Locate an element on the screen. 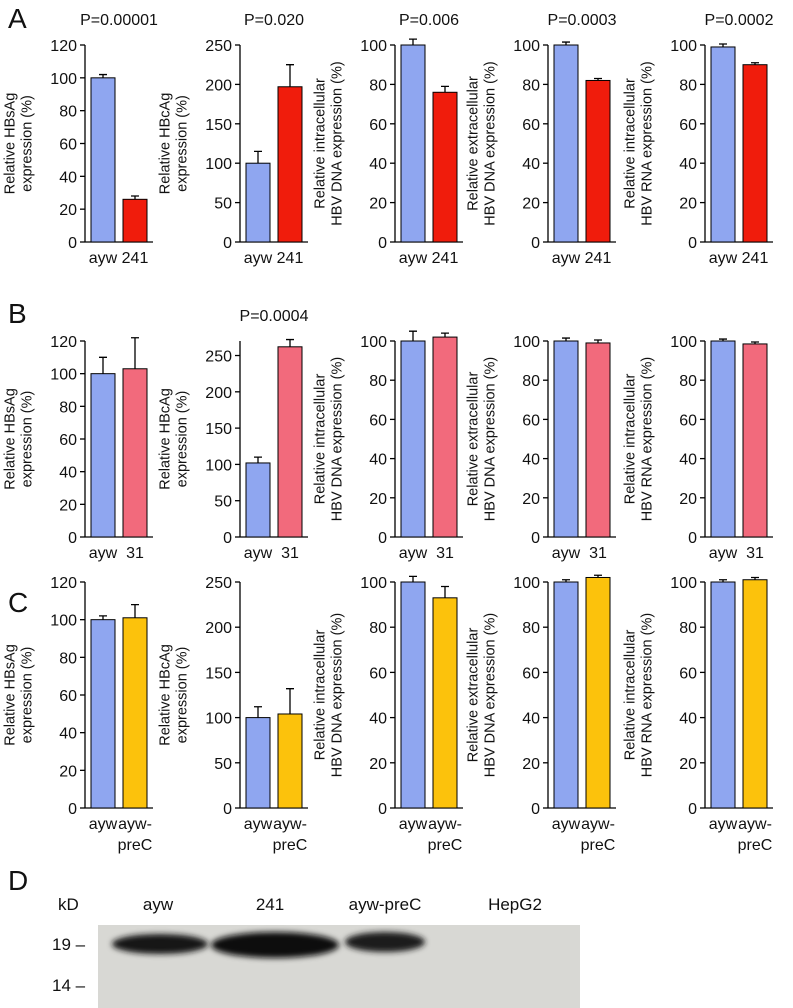 The height and width of the screenshot is (1008, 793). p-value: P=0.0003 is located at coordinates (582, 20).